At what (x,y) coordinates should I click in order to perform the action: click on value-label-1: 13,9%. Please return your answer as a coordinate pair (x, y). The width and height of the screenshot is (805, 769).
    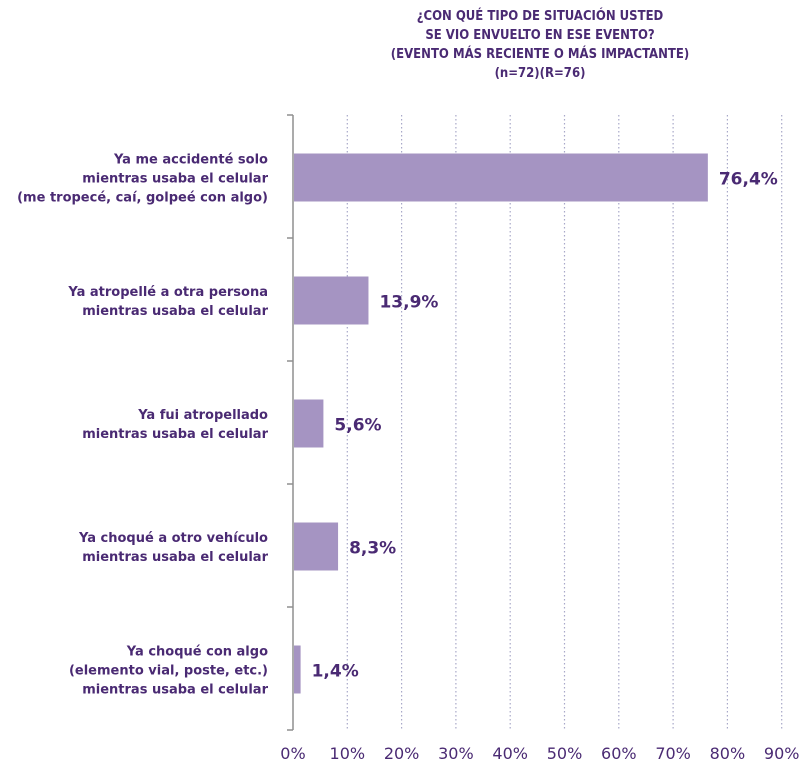
    Looking at the image, I should click on (408, 303).